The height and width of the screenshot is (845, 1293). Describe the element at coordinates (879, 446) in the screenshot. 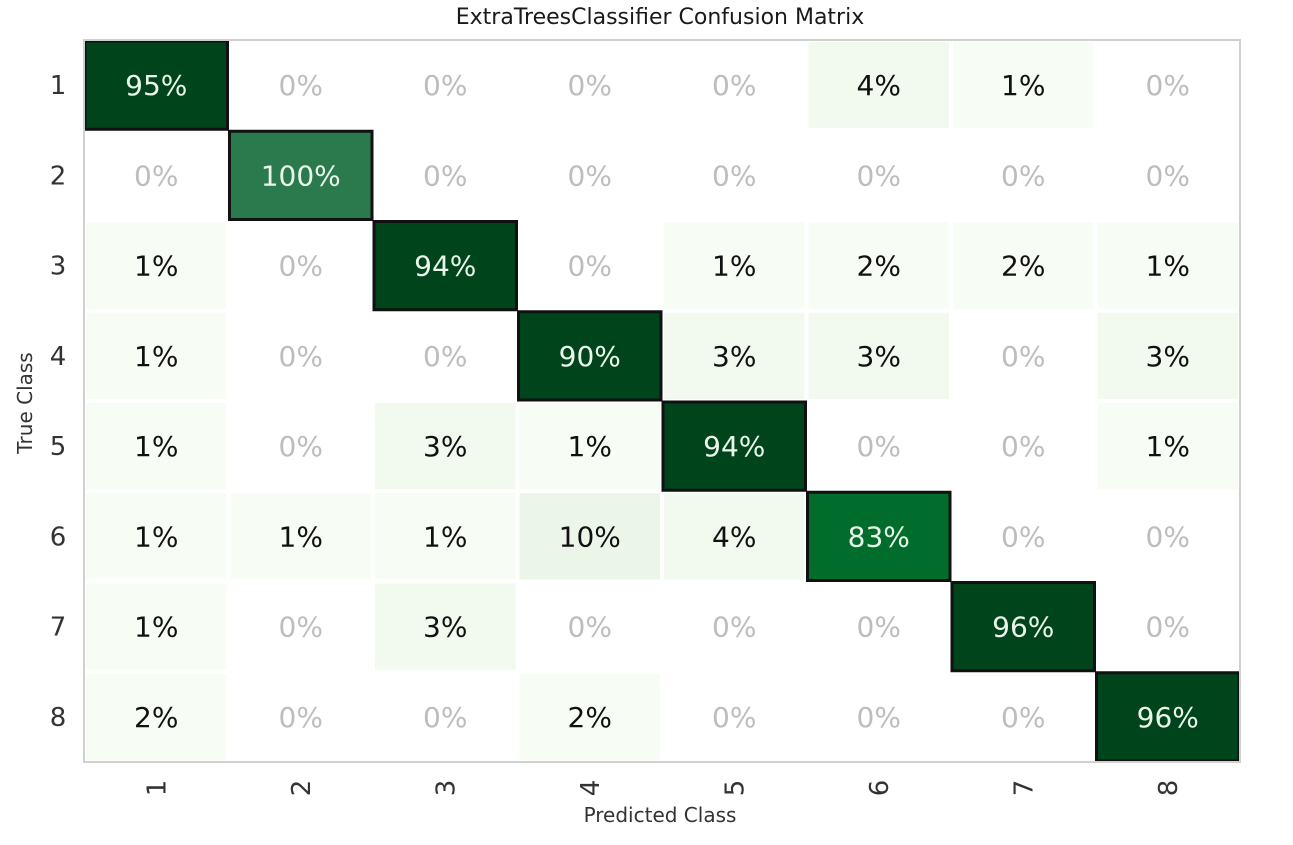

I see `cell-label-5-6: 0%` at that location.